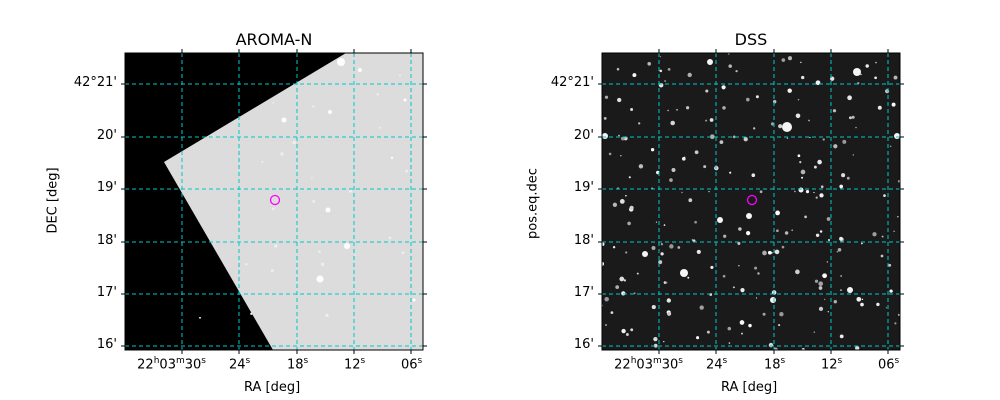 This screenshot has height=400, width=1000. I want to click on dss-xtick-label: 22h03m30s, so click(648, 364).